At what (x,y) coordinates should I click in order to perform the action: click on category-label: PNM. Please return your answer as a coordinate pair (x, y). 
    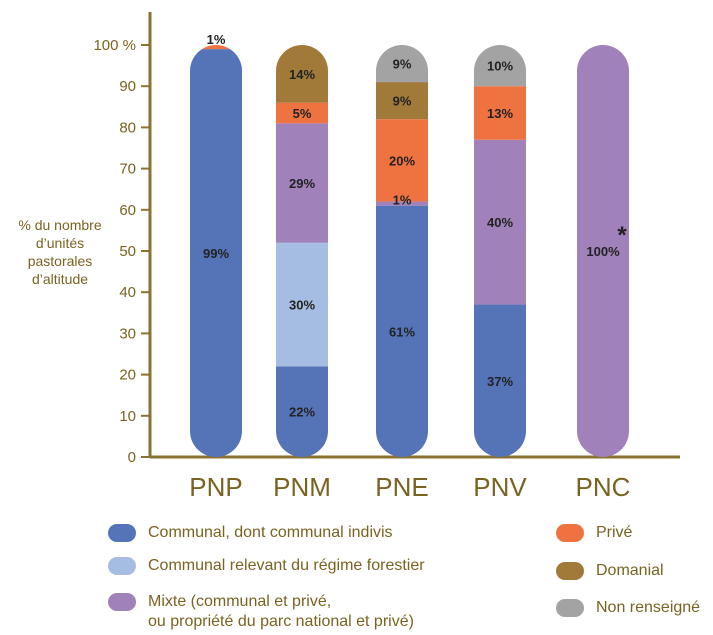
    Looking at the image, I should click on (302, 486).